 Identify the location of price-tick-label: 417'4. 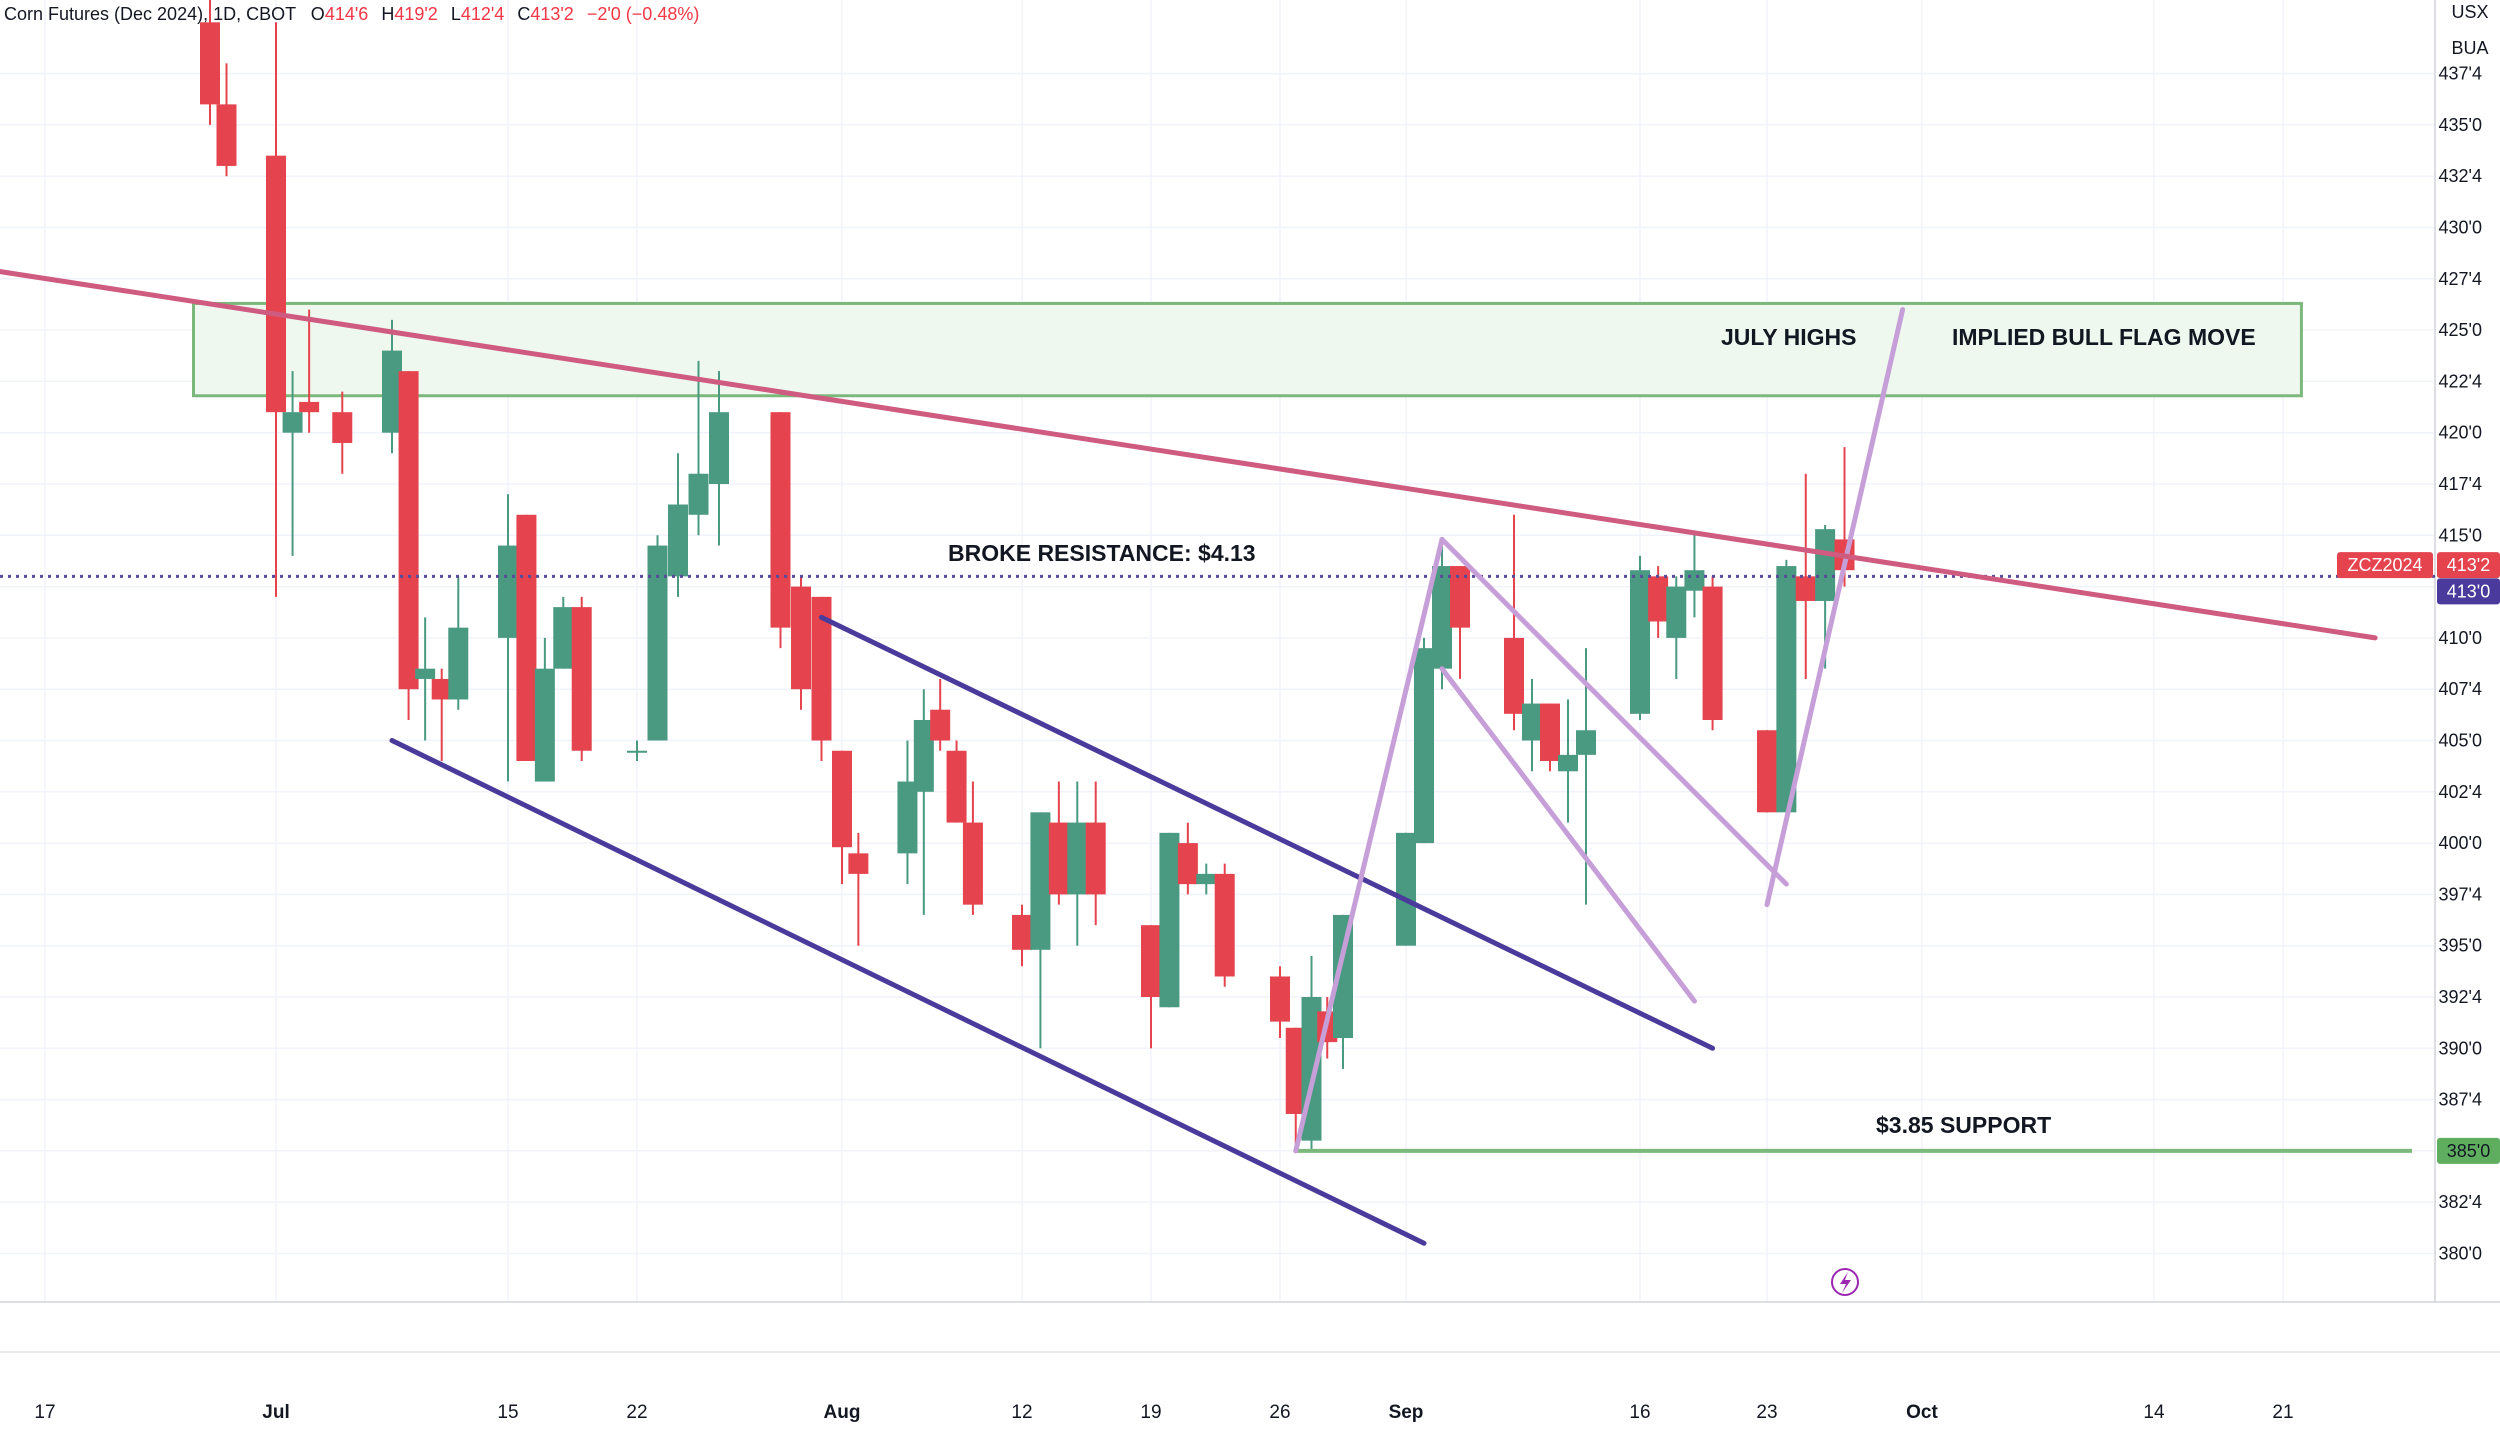
(2460, 484).